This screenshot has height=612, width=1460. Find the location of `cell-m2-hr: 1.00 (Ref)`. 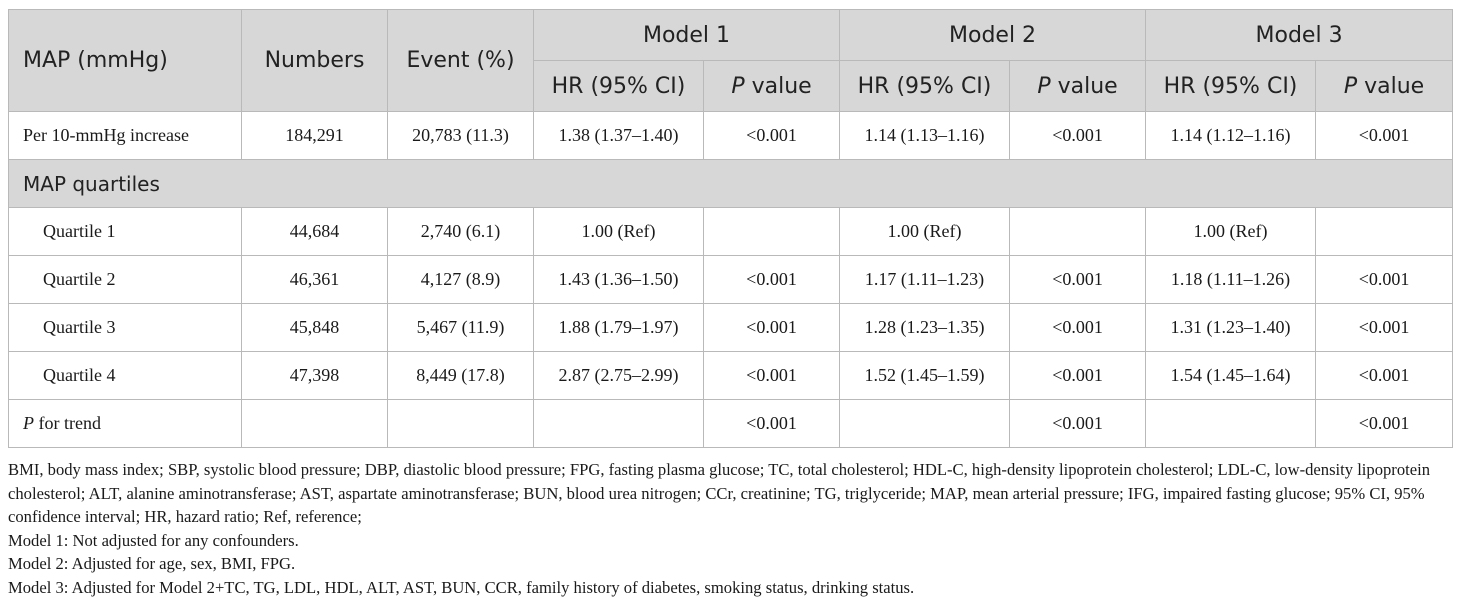

cell-m2-hr: 1.00 (Ref) is located at coordinates (925, 231).